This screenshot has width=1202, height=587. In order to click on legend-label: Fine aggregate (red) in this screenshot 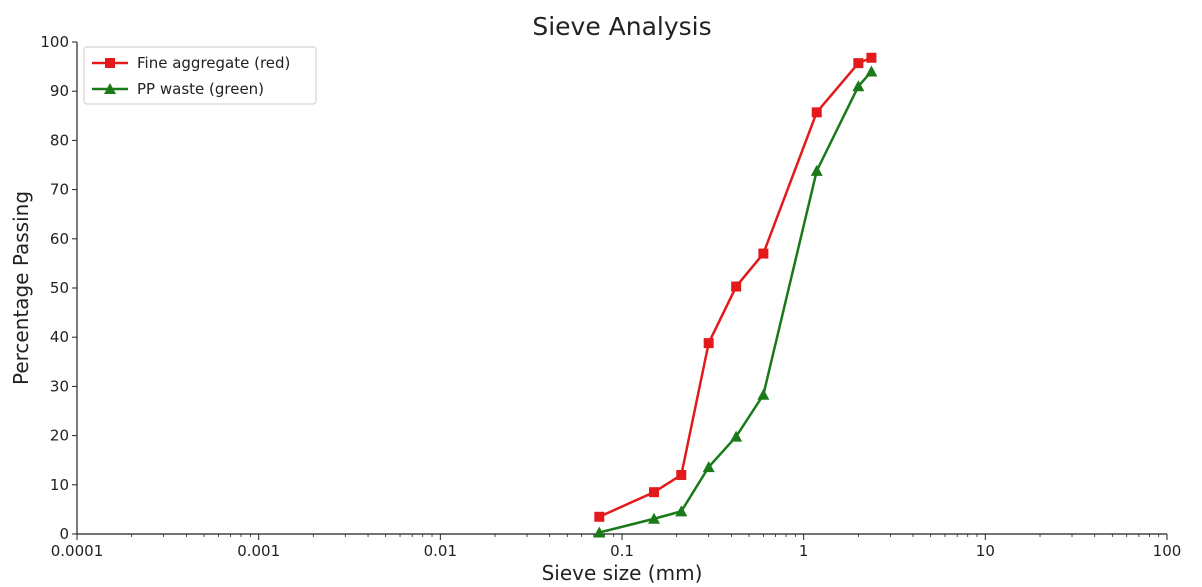, I will do `click(213, 63)`.